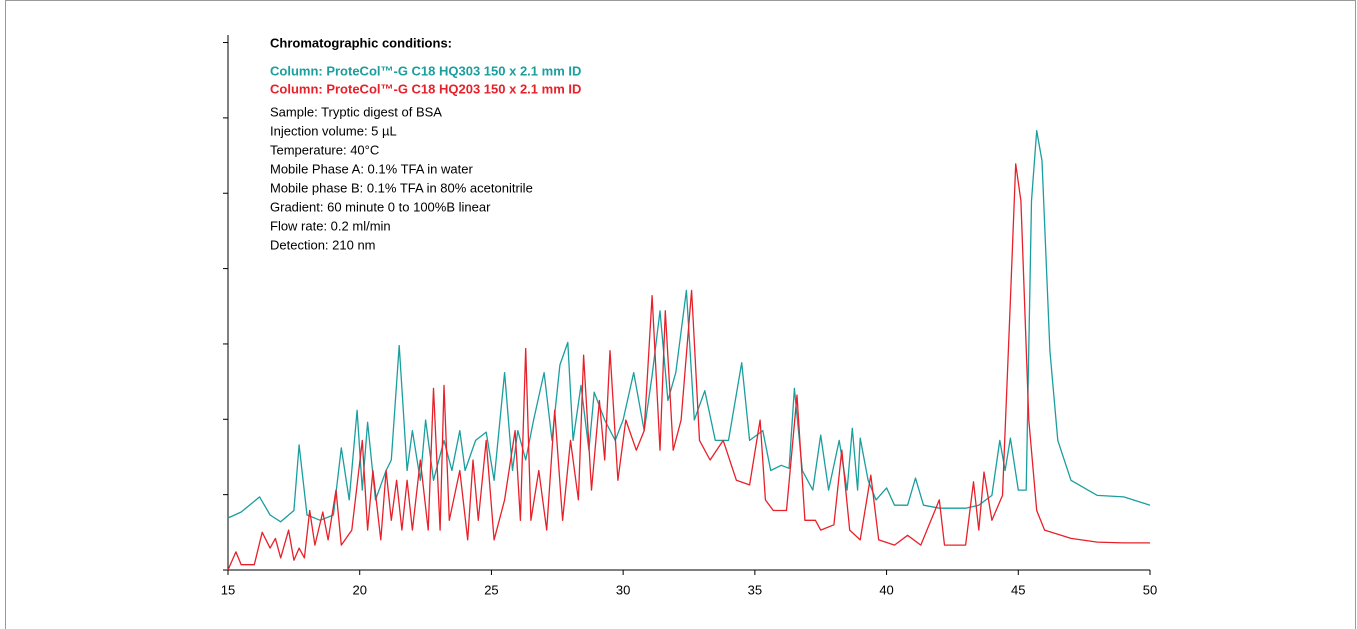 Image resolution: width=1357 pixels, height=629 pixels. I want to click on x-tick-label: 40, so click(886, 589).